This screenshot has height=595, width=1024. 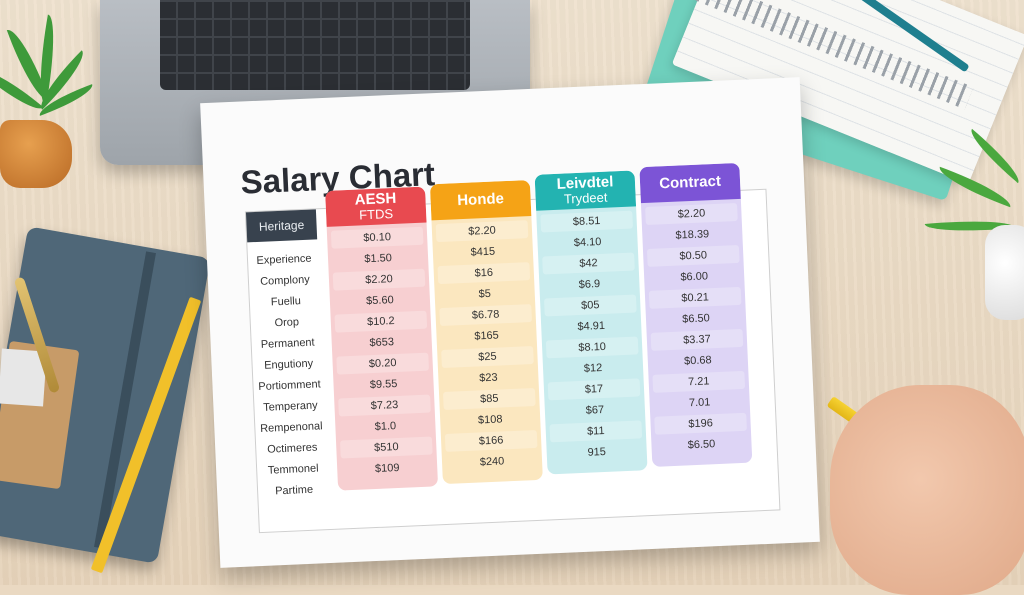 What do you see at coordinates (594, 389) in the screenshot?
I see `table-cell: $17` at bounding box center [594, 389].